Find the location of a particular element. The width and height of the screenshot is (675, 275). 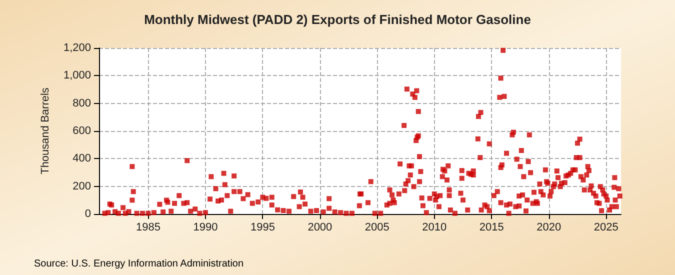

y-tick-label: 600 is located at coordinates (81, 131).